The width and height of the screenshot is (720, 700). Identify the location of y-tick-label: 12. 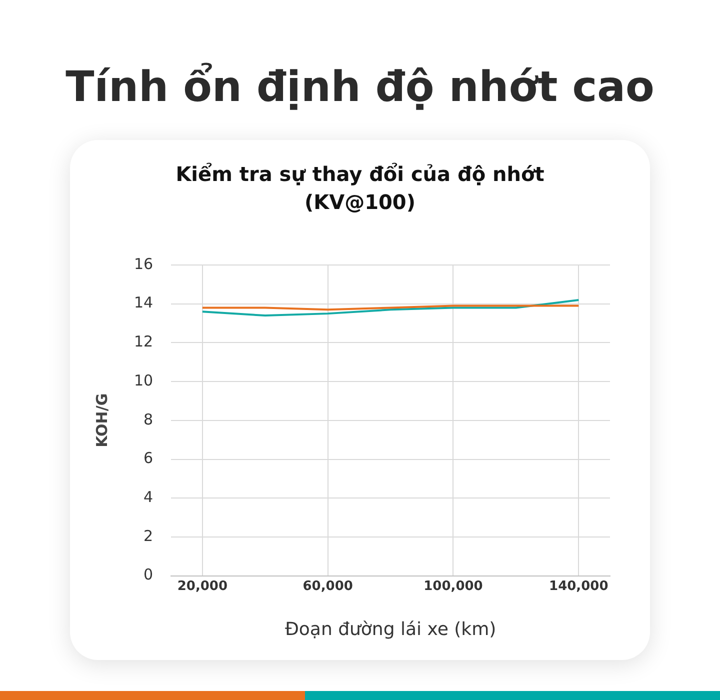
(144, 341).